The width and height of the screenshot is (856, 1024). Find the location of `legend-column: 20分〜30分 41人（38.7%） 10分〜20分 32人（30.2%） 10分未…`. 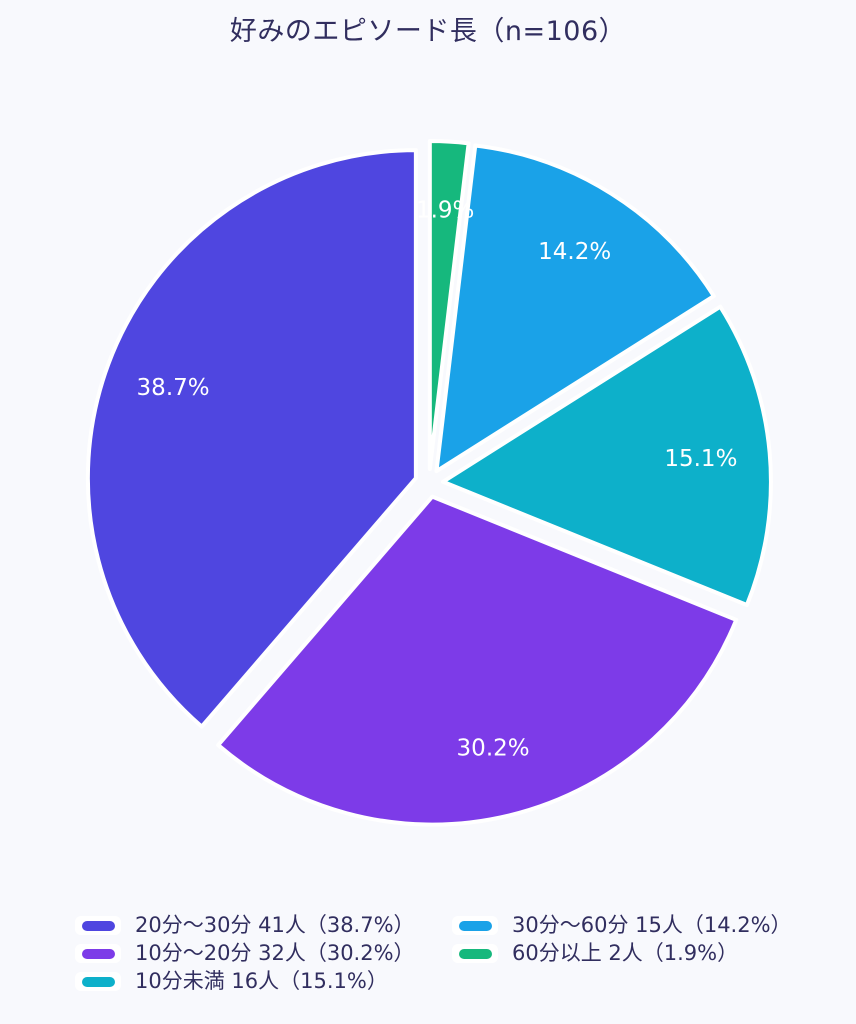

legend-column: 20分〜30分 41人（38.7%） 10分〜20分 32人（30.2%） 10分未… is located at coordinates (263, 953).